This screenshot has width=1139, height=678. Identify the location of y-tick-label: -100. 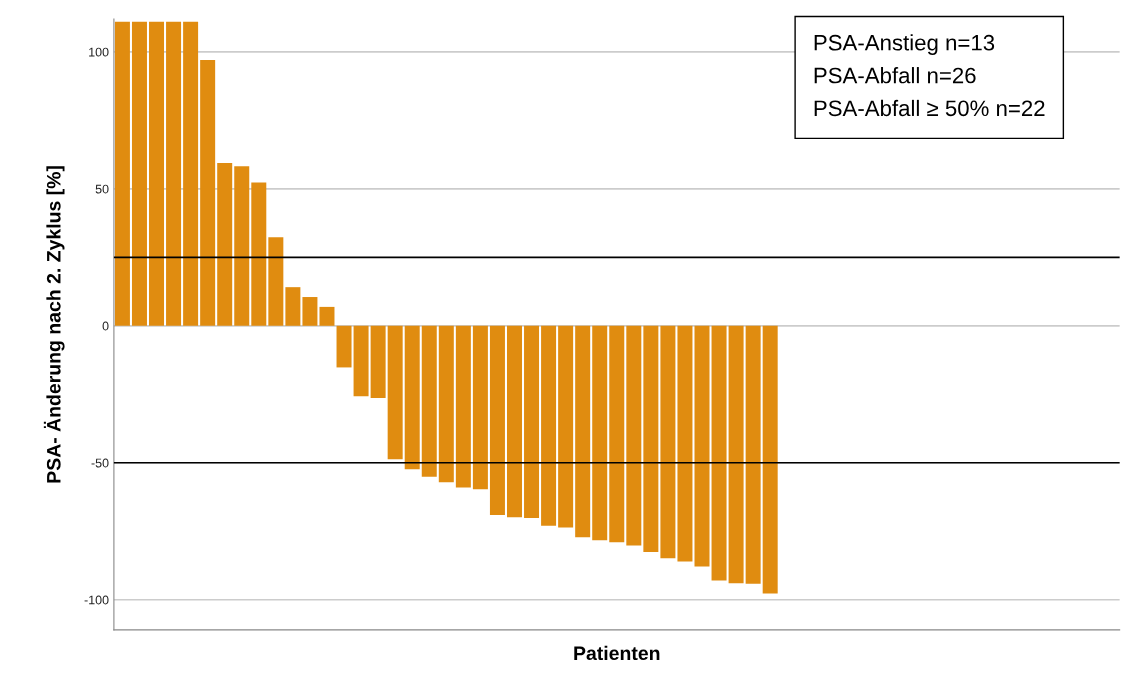
(96, 600).